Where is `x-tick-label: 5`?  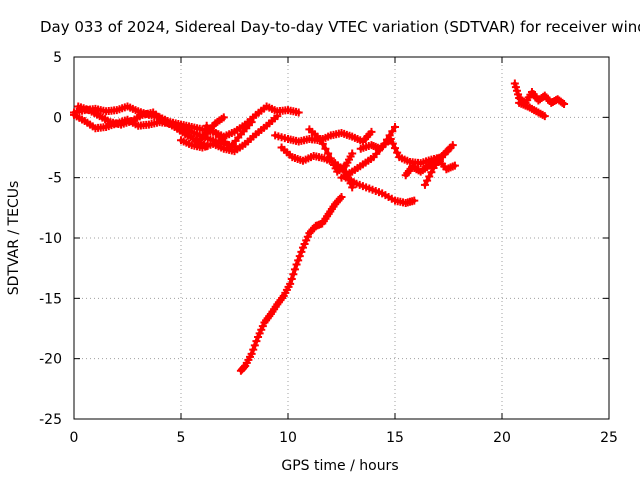 x-tick-label: 5 is located at coordinates (181, 438).